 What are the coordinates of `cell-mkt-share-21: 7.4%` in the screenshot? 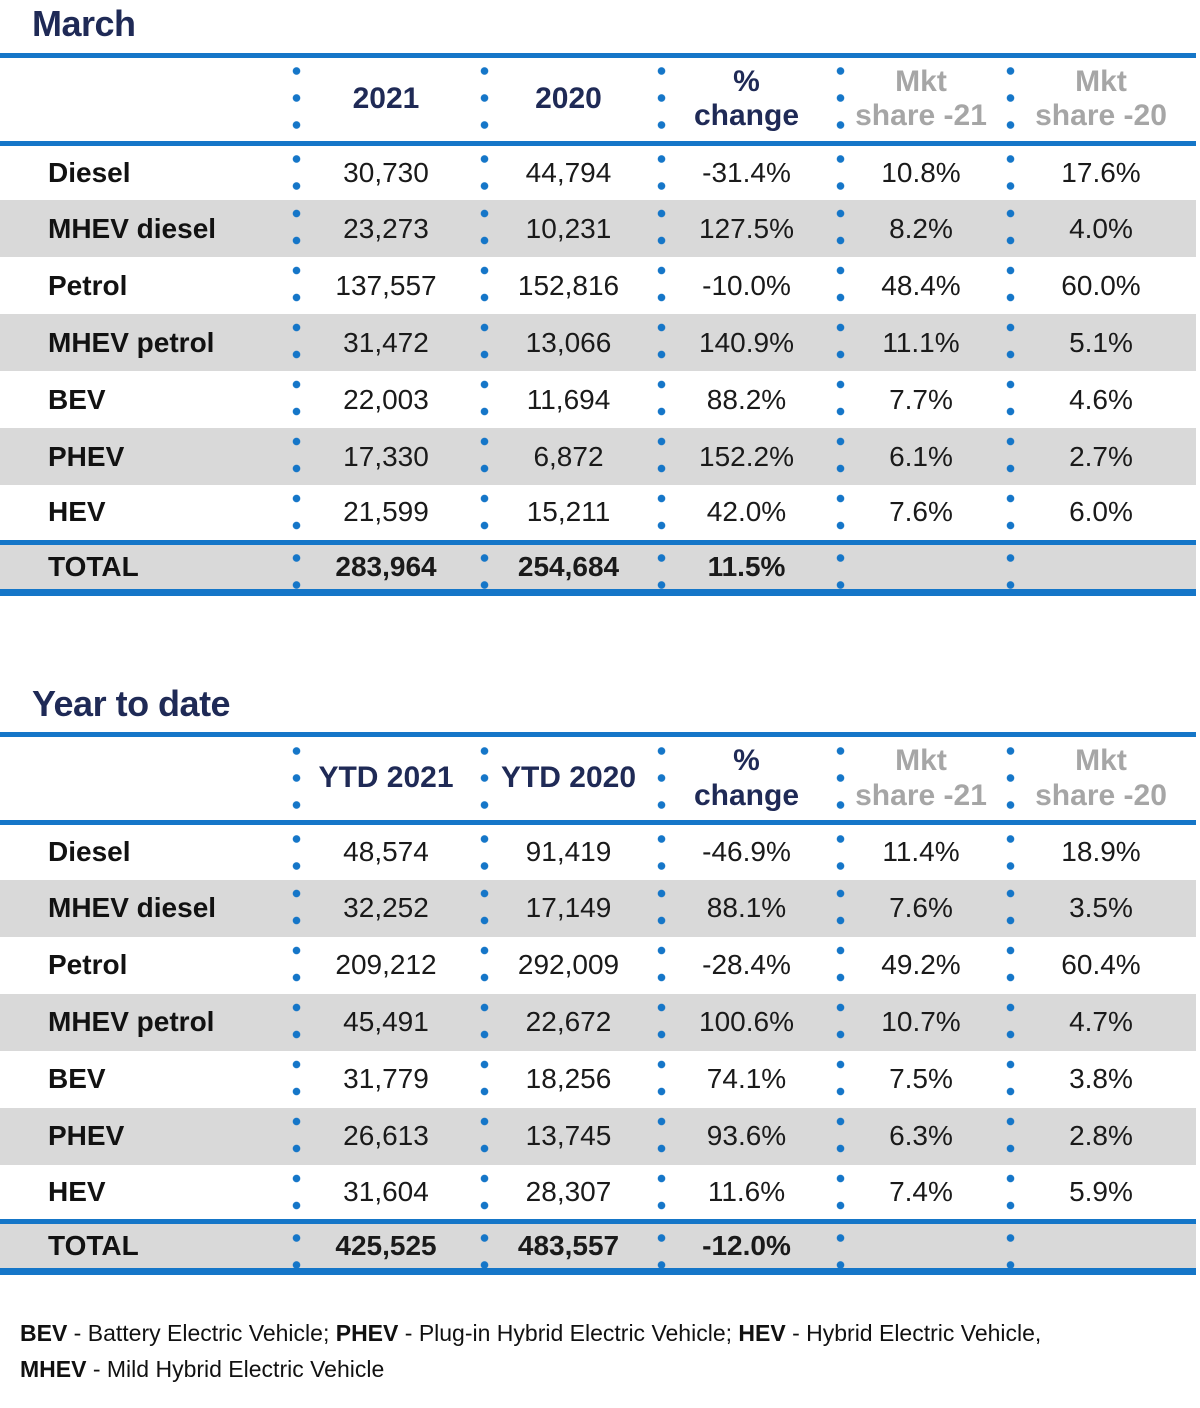 It's located at (921, 1193).